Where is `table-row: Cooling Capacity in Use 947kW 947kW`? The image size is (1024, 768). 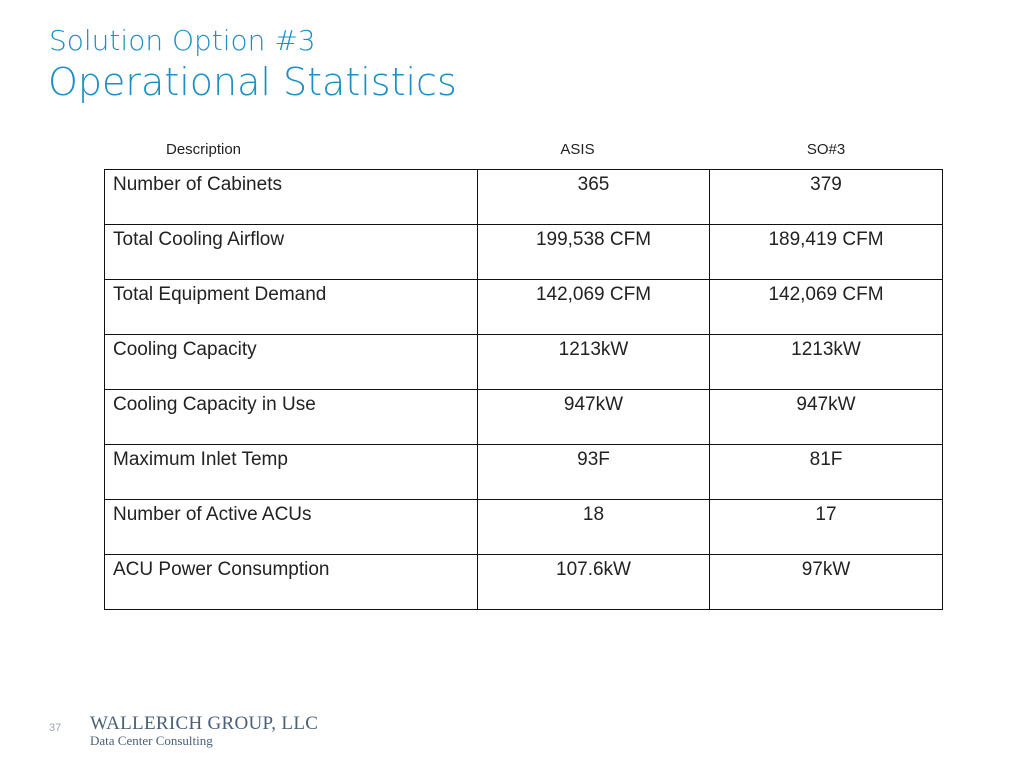 table-row: Cooling Capacity in Use 947kW 947kW is located at coordinates (523, 417).